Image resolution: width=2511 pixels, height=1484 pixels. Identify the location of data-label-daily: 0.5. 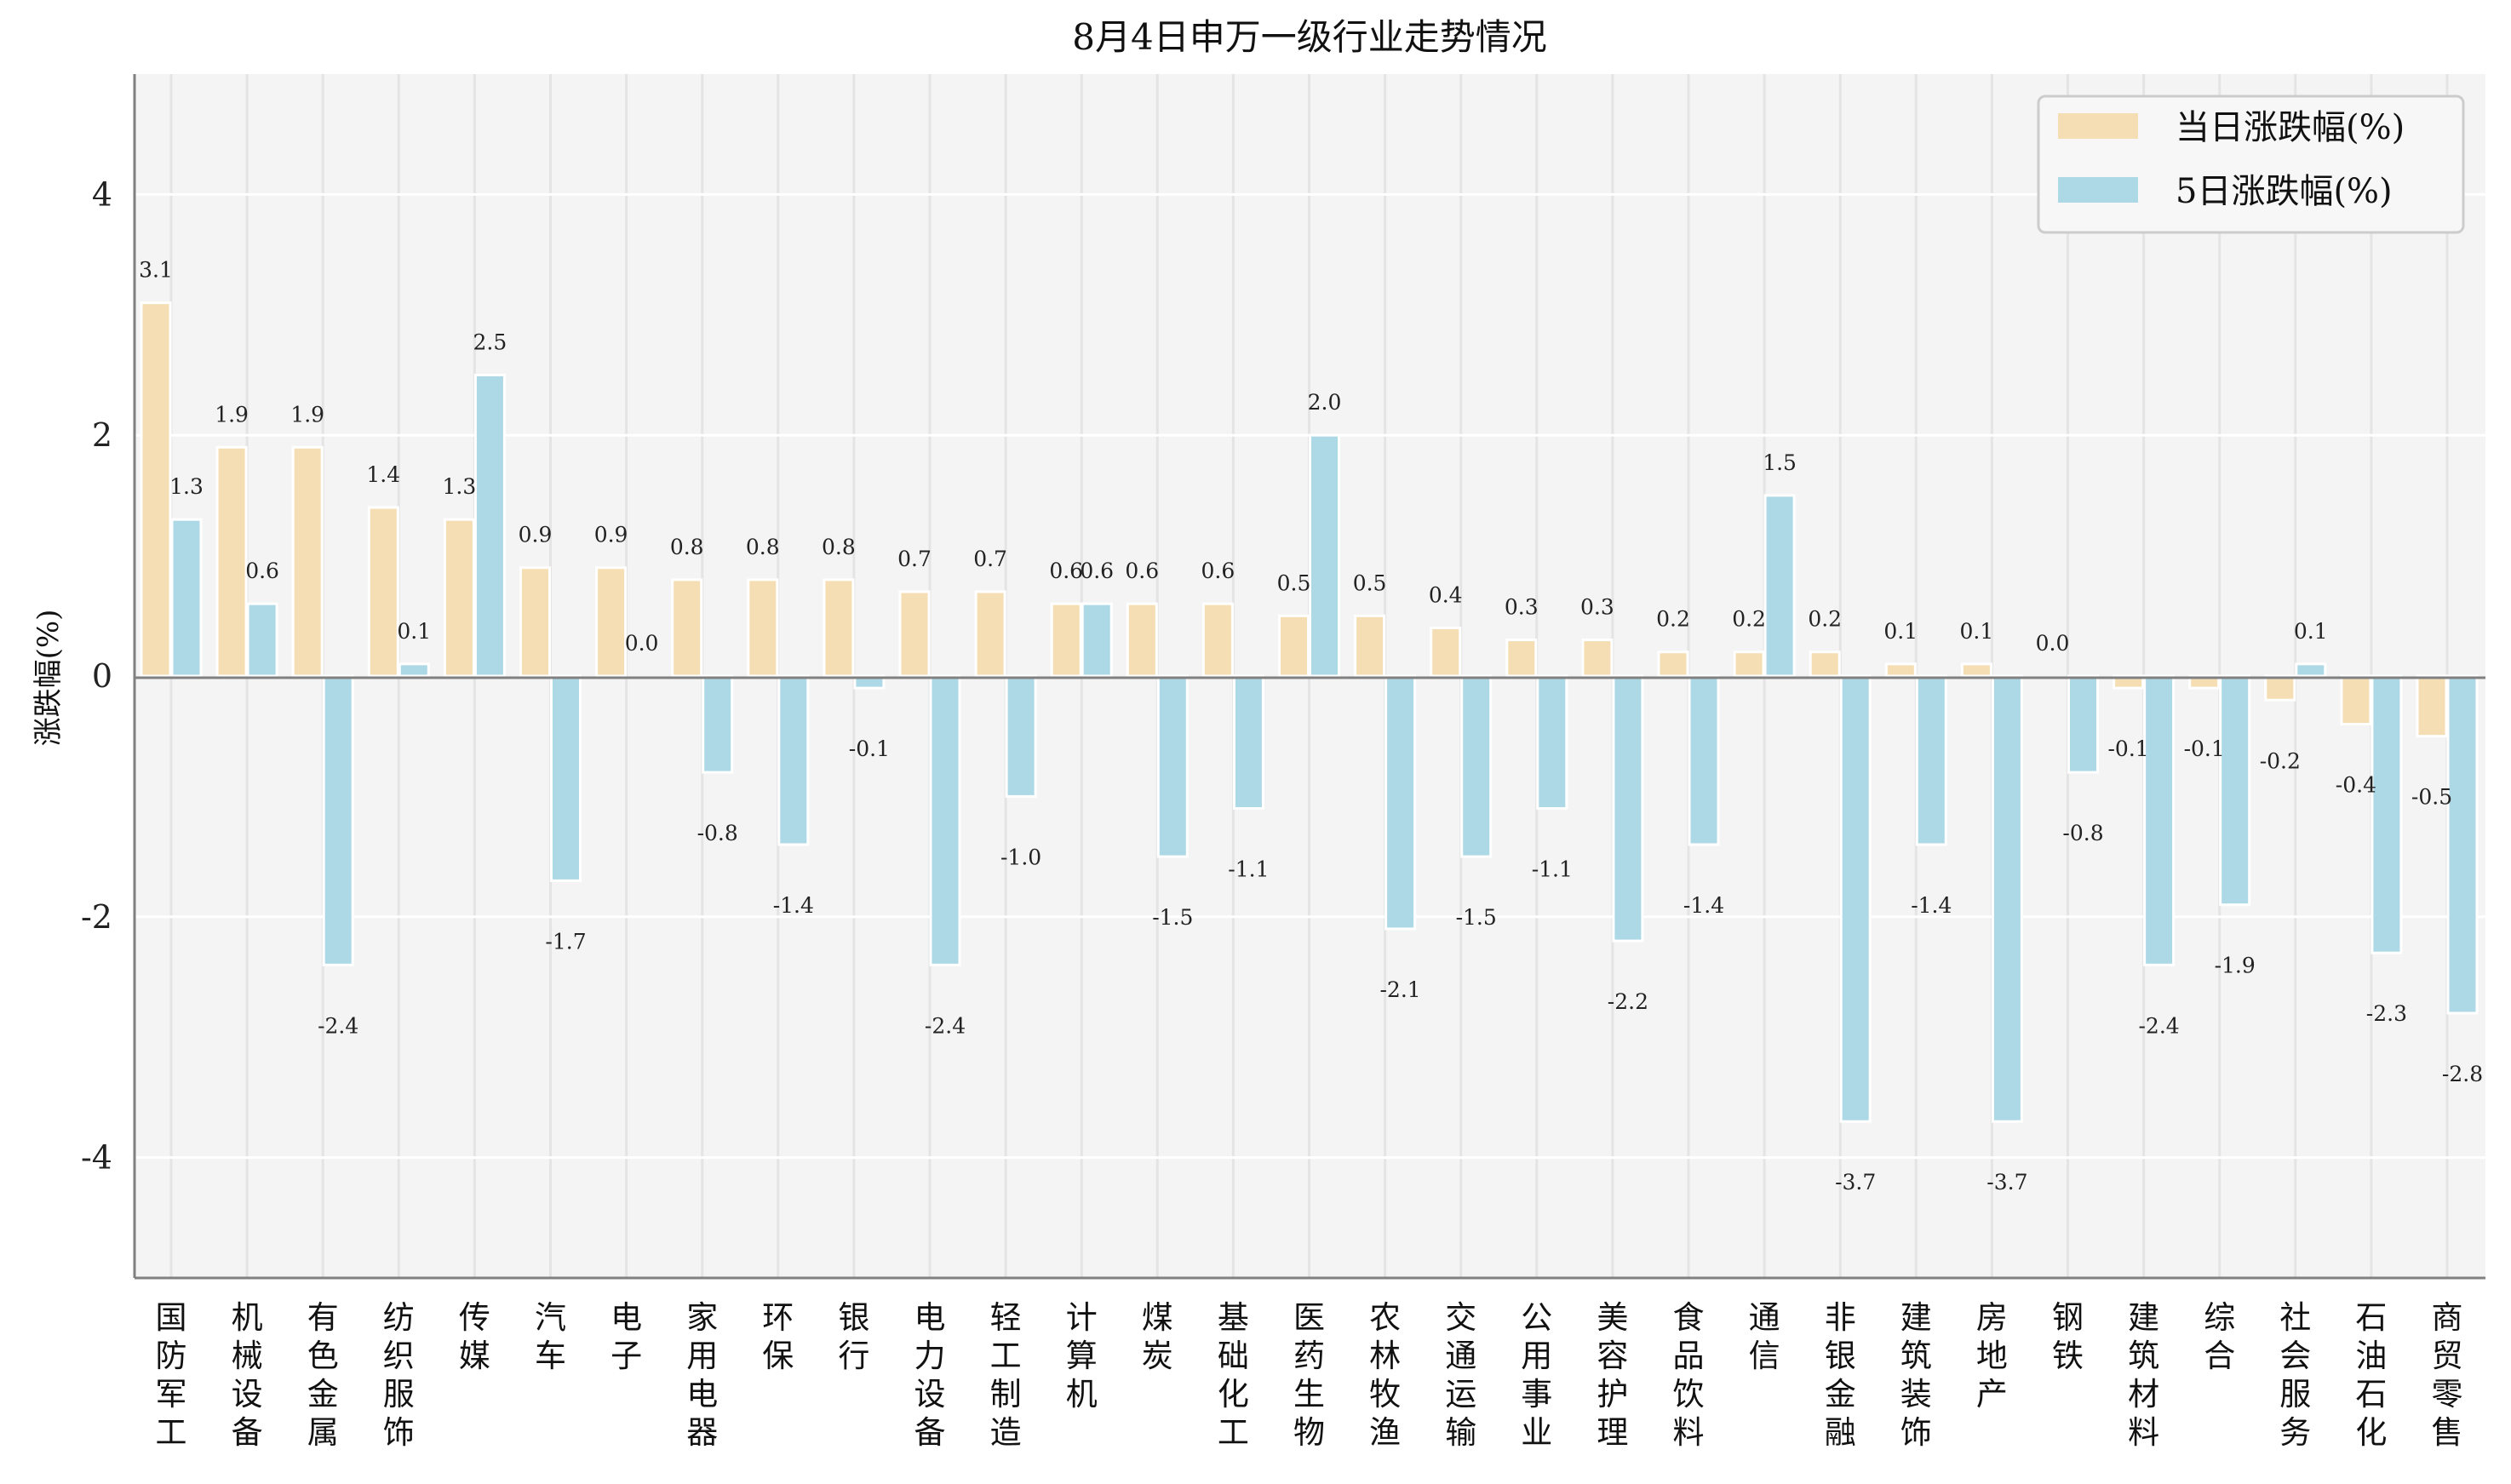
(1294, 582).